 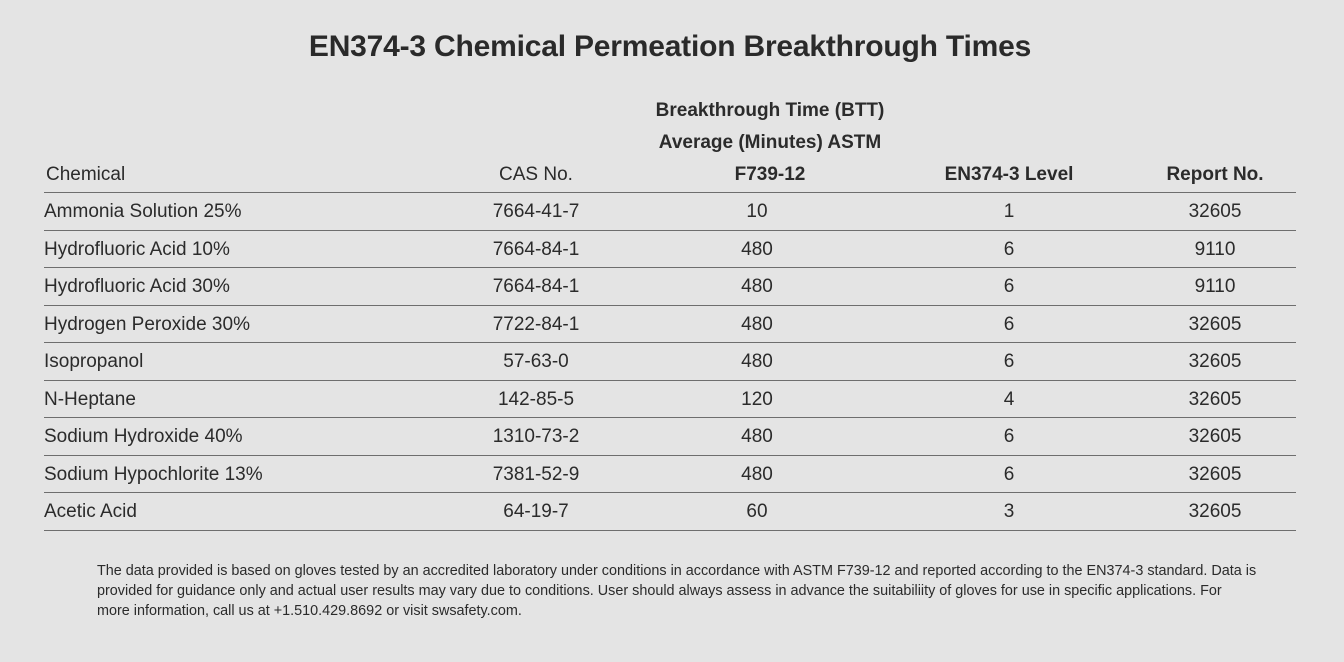 What do you see at coordinates (1215, 174) in the screenshot?
I see `header-report: Report No.` at bounding box center [1215, 174].